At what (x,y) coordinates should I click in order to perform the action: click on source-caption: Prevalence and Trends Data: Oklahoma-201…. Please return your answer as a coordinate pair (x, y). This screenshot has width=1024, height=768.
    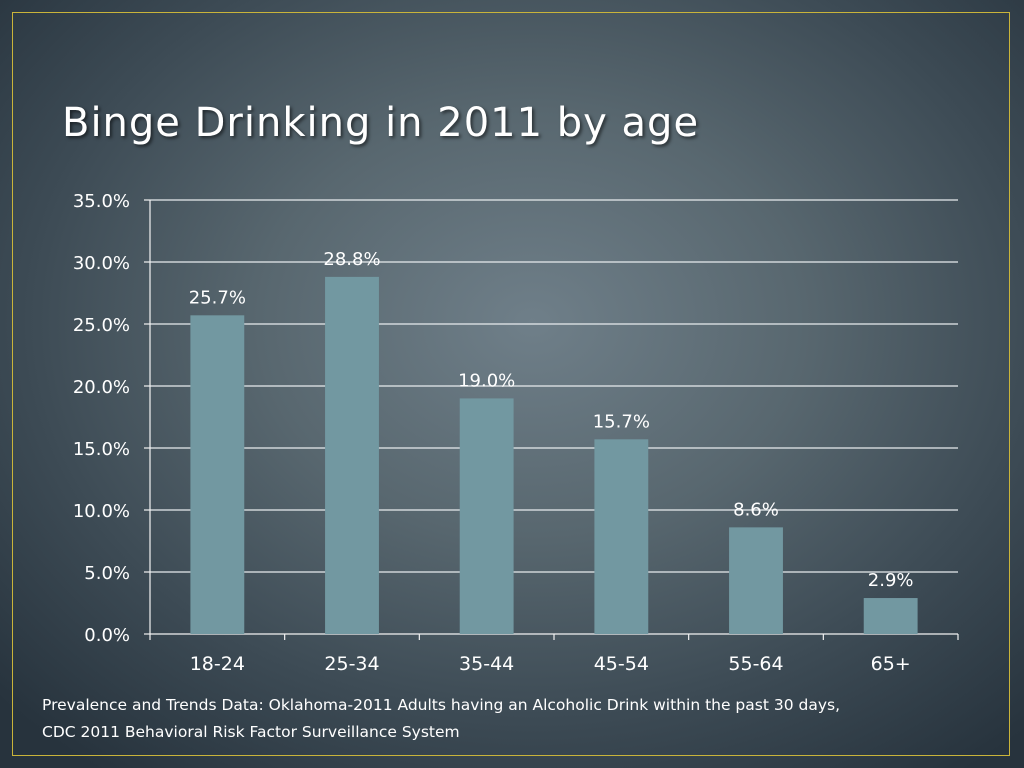
    Looking at the image, I should click on (517, 719).